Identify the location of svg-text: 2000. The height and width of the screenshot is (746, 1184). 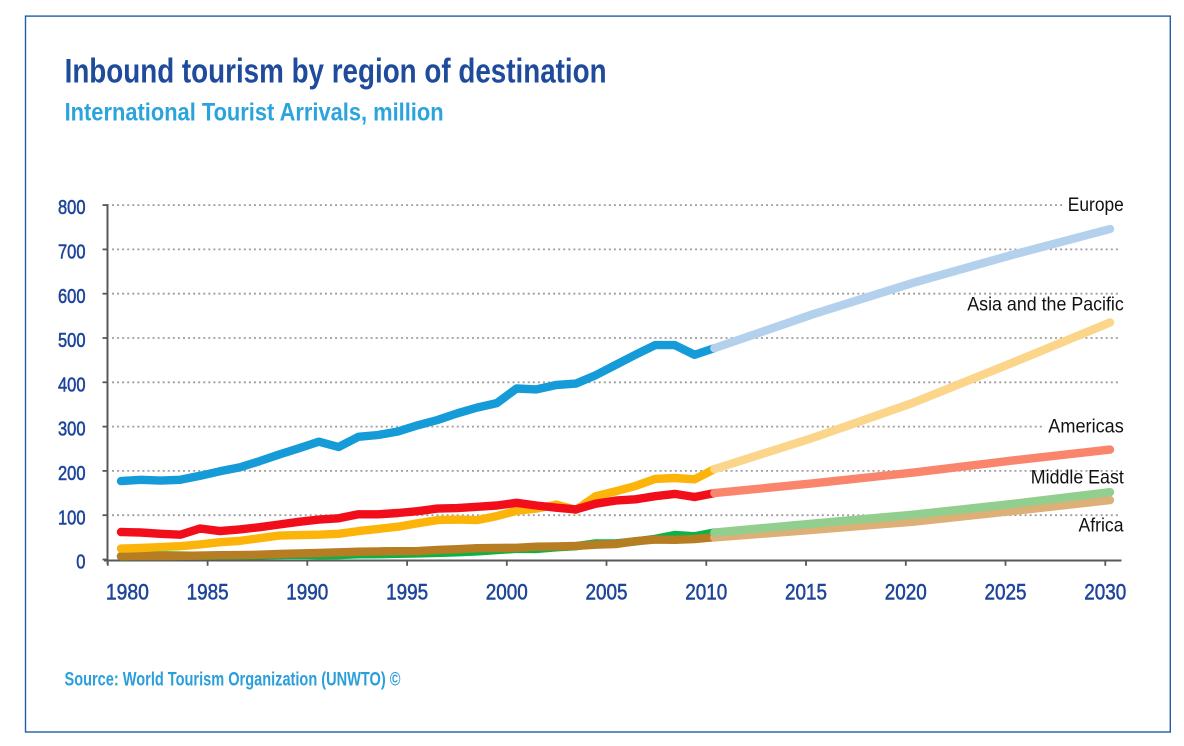
(507, 592).